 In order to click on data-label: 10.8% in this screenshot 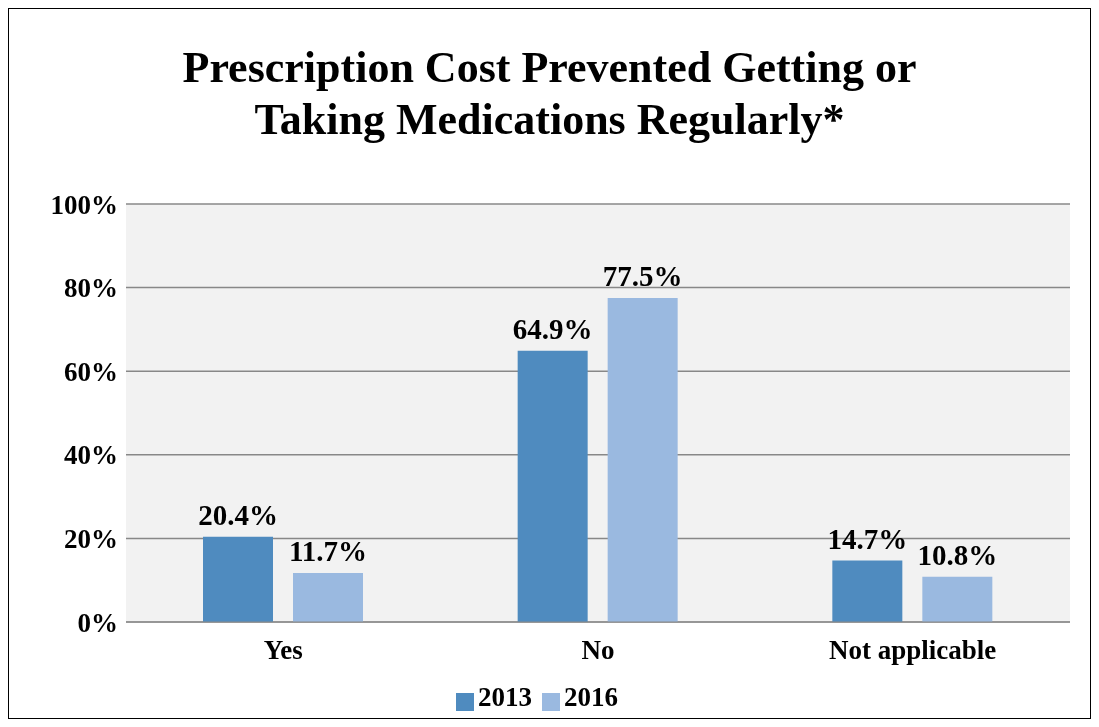, I will do `click(957, 554)`.